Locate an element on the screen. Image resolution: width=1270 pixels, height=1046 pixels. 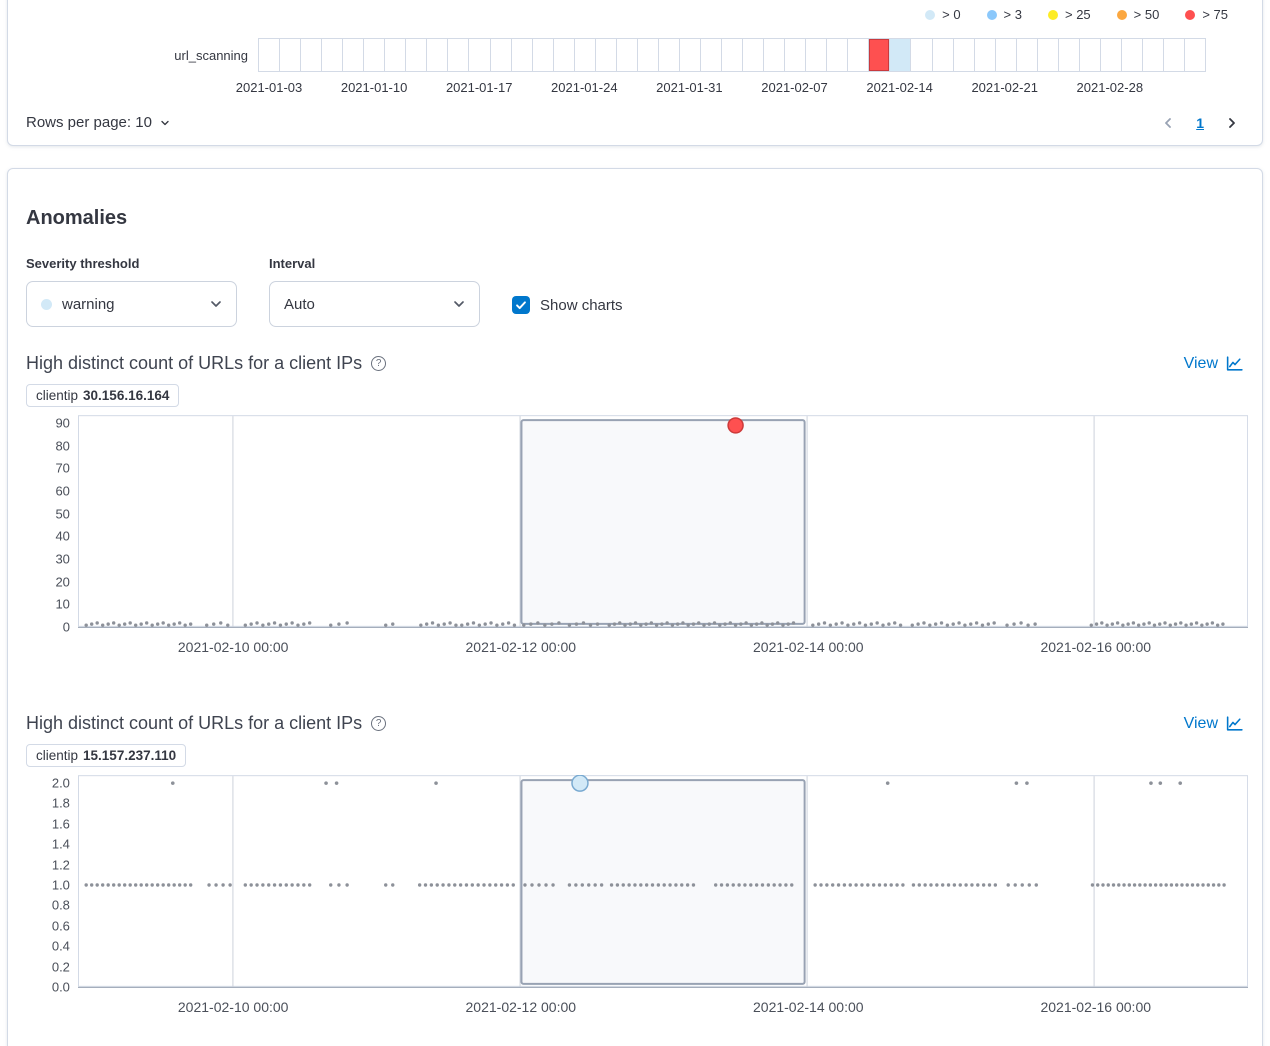
x-axis-tick-label: 2021-02-12 00:00 is located at coordinates (521, 647).